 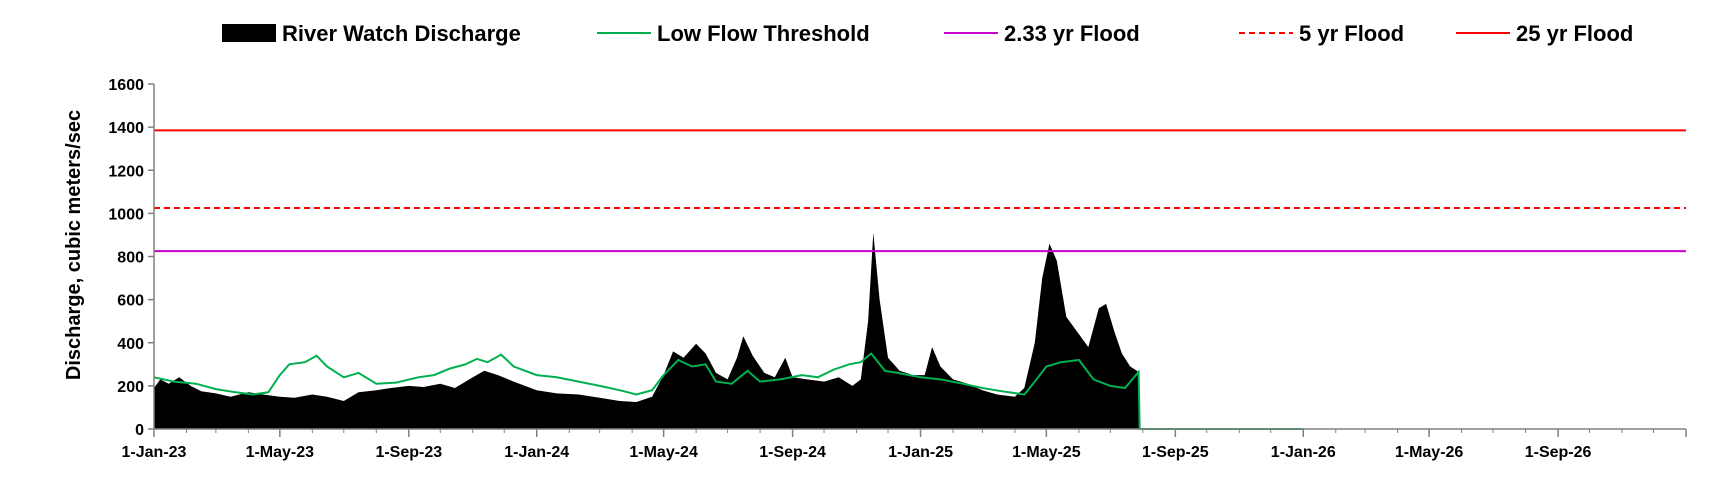 What do you see at coordinates (130, 344) in the screenshot?
I see `y-tick-label: 400` at bounding box center [130, 344].